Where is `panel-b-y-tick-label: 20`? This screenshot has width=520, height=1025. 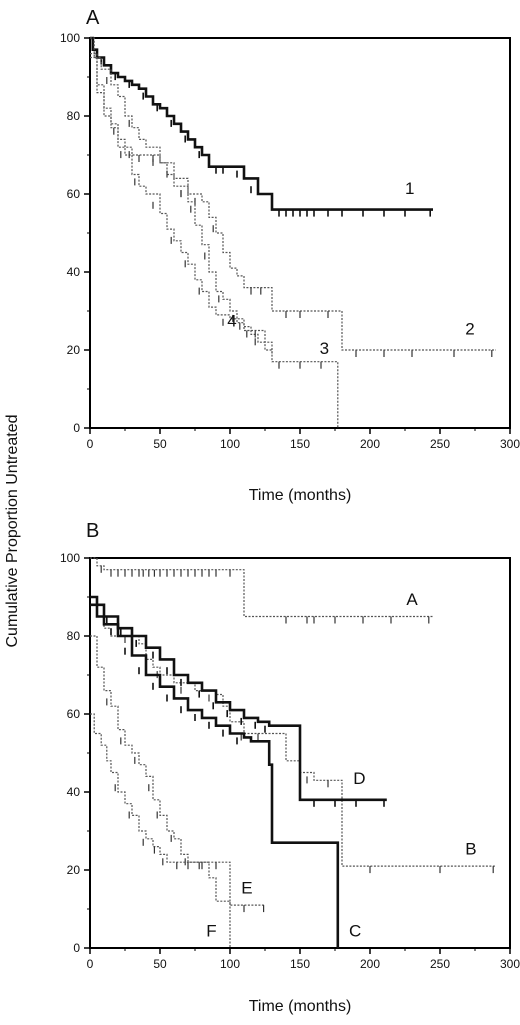 panel-b-y-tick-label: 20 is located at coordinates (74, 870).